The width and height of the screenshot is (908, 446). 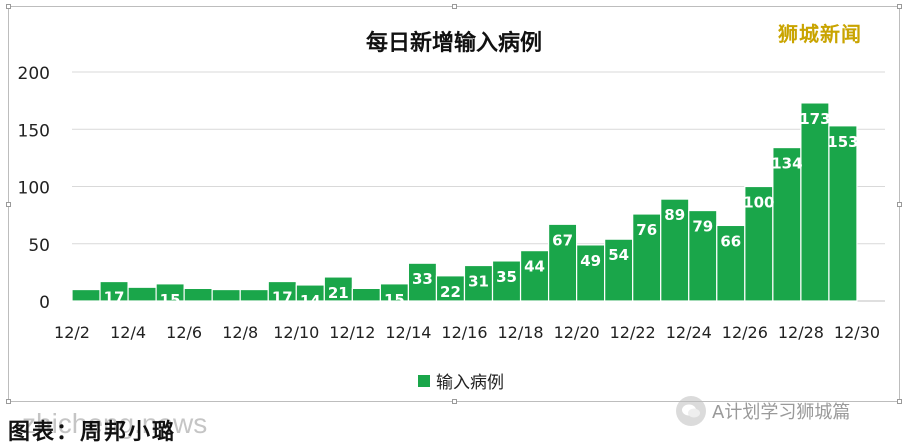 I want to click on x-tick-label: 12/16, so click(x=464, y=332).